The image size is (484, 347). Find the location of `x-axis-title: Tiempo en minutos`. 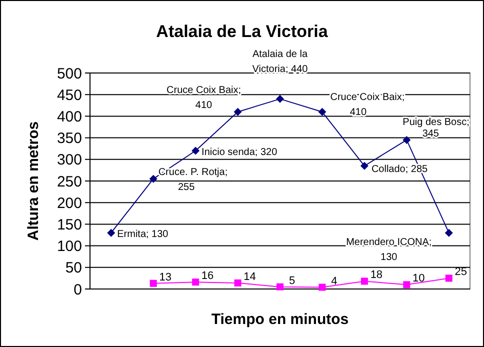

x-axis-title: Tiempo en minutos is located at coordinates (280, 319).